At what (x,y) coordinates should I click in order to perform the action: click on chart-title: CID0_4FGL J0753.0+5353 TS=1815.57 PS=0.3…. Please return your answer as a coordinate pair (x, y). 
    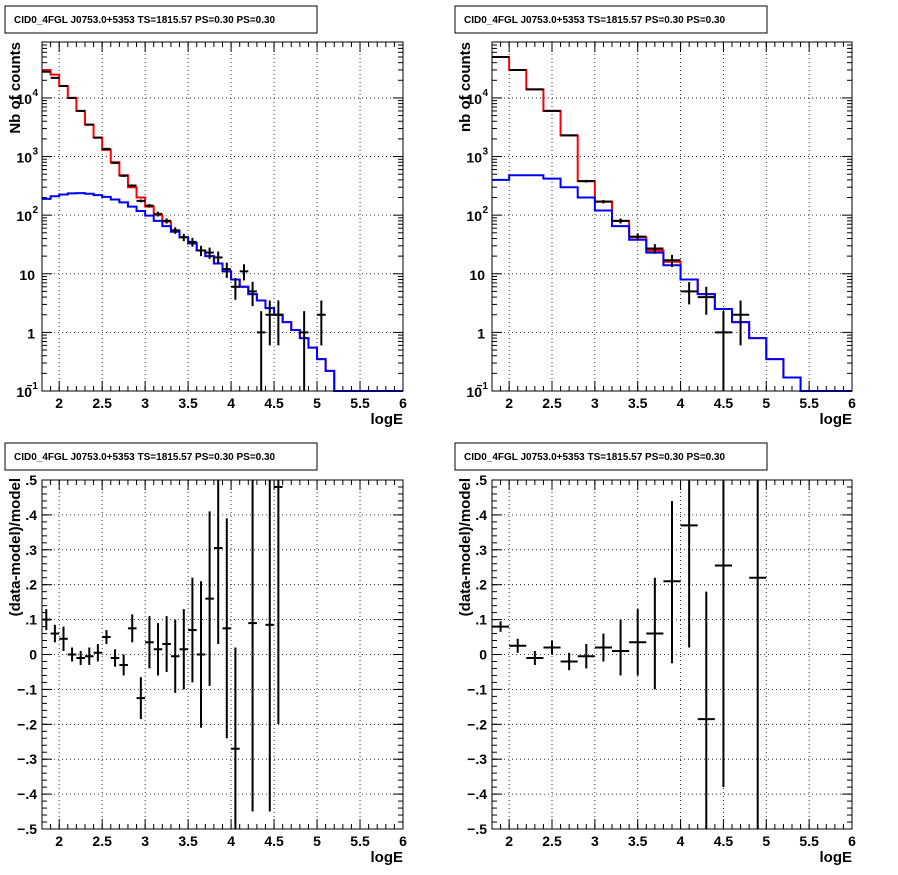
    Looking at the image, I should click on (145, 20).